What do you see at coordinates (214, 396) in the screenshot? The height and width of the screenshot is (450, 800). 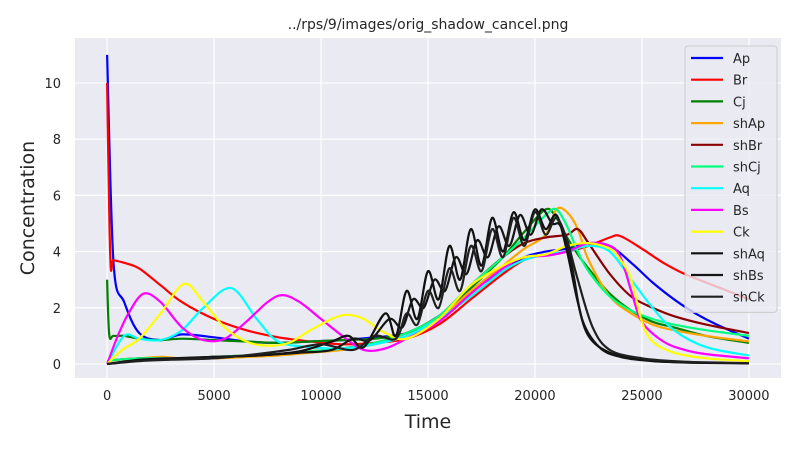 I see `x-tick-label: 5000` at bounding box center [214, 396].